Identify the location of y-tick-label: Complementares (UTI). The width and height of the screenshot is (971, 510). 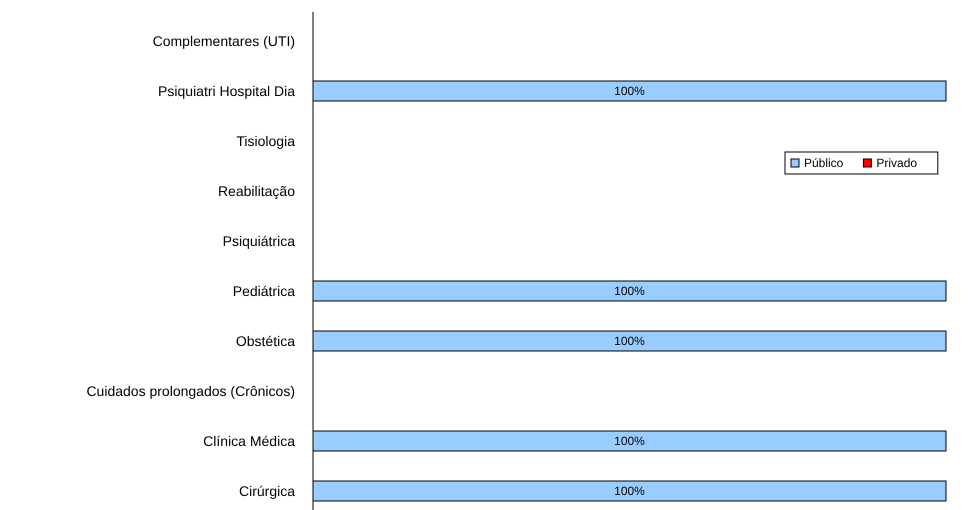
(223, 40).